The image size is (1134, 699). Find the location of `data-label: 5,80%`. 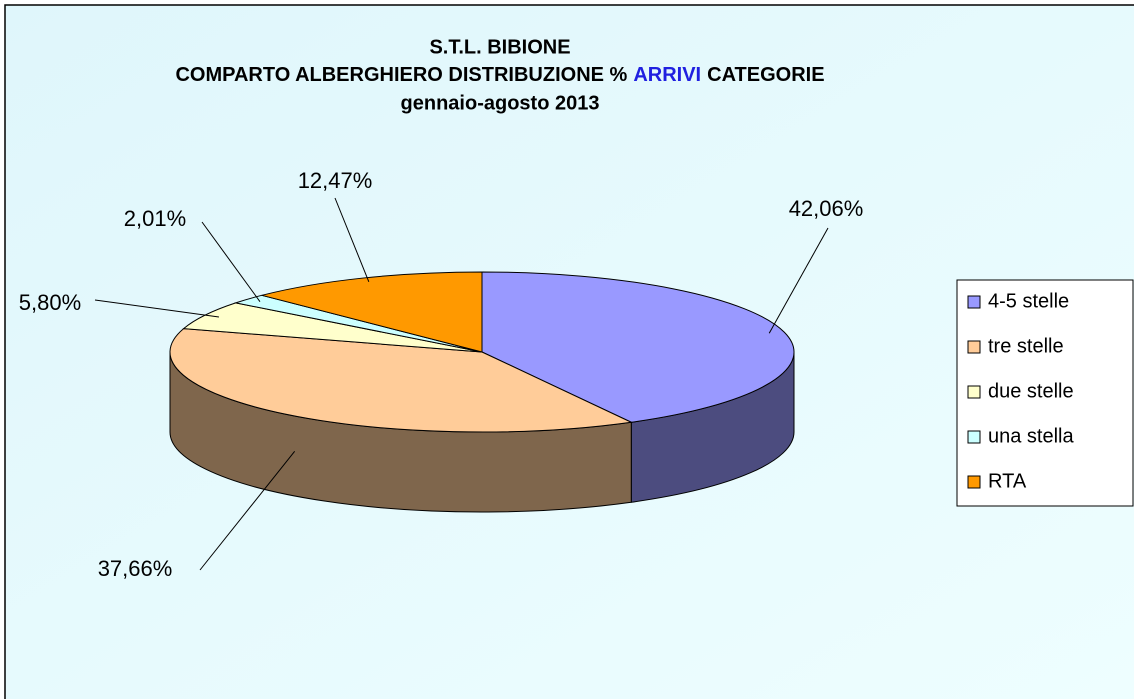

data-label: 5,80% is located at coordinates (50, 302).